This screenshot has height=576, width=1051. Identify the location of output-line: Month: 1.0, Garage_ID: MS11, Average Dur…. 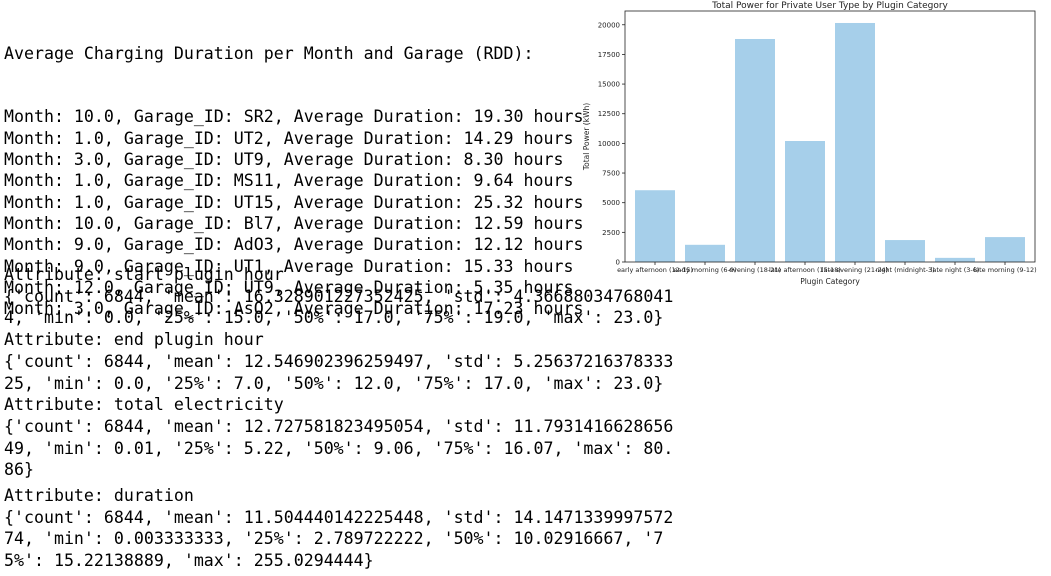
(289, 181).